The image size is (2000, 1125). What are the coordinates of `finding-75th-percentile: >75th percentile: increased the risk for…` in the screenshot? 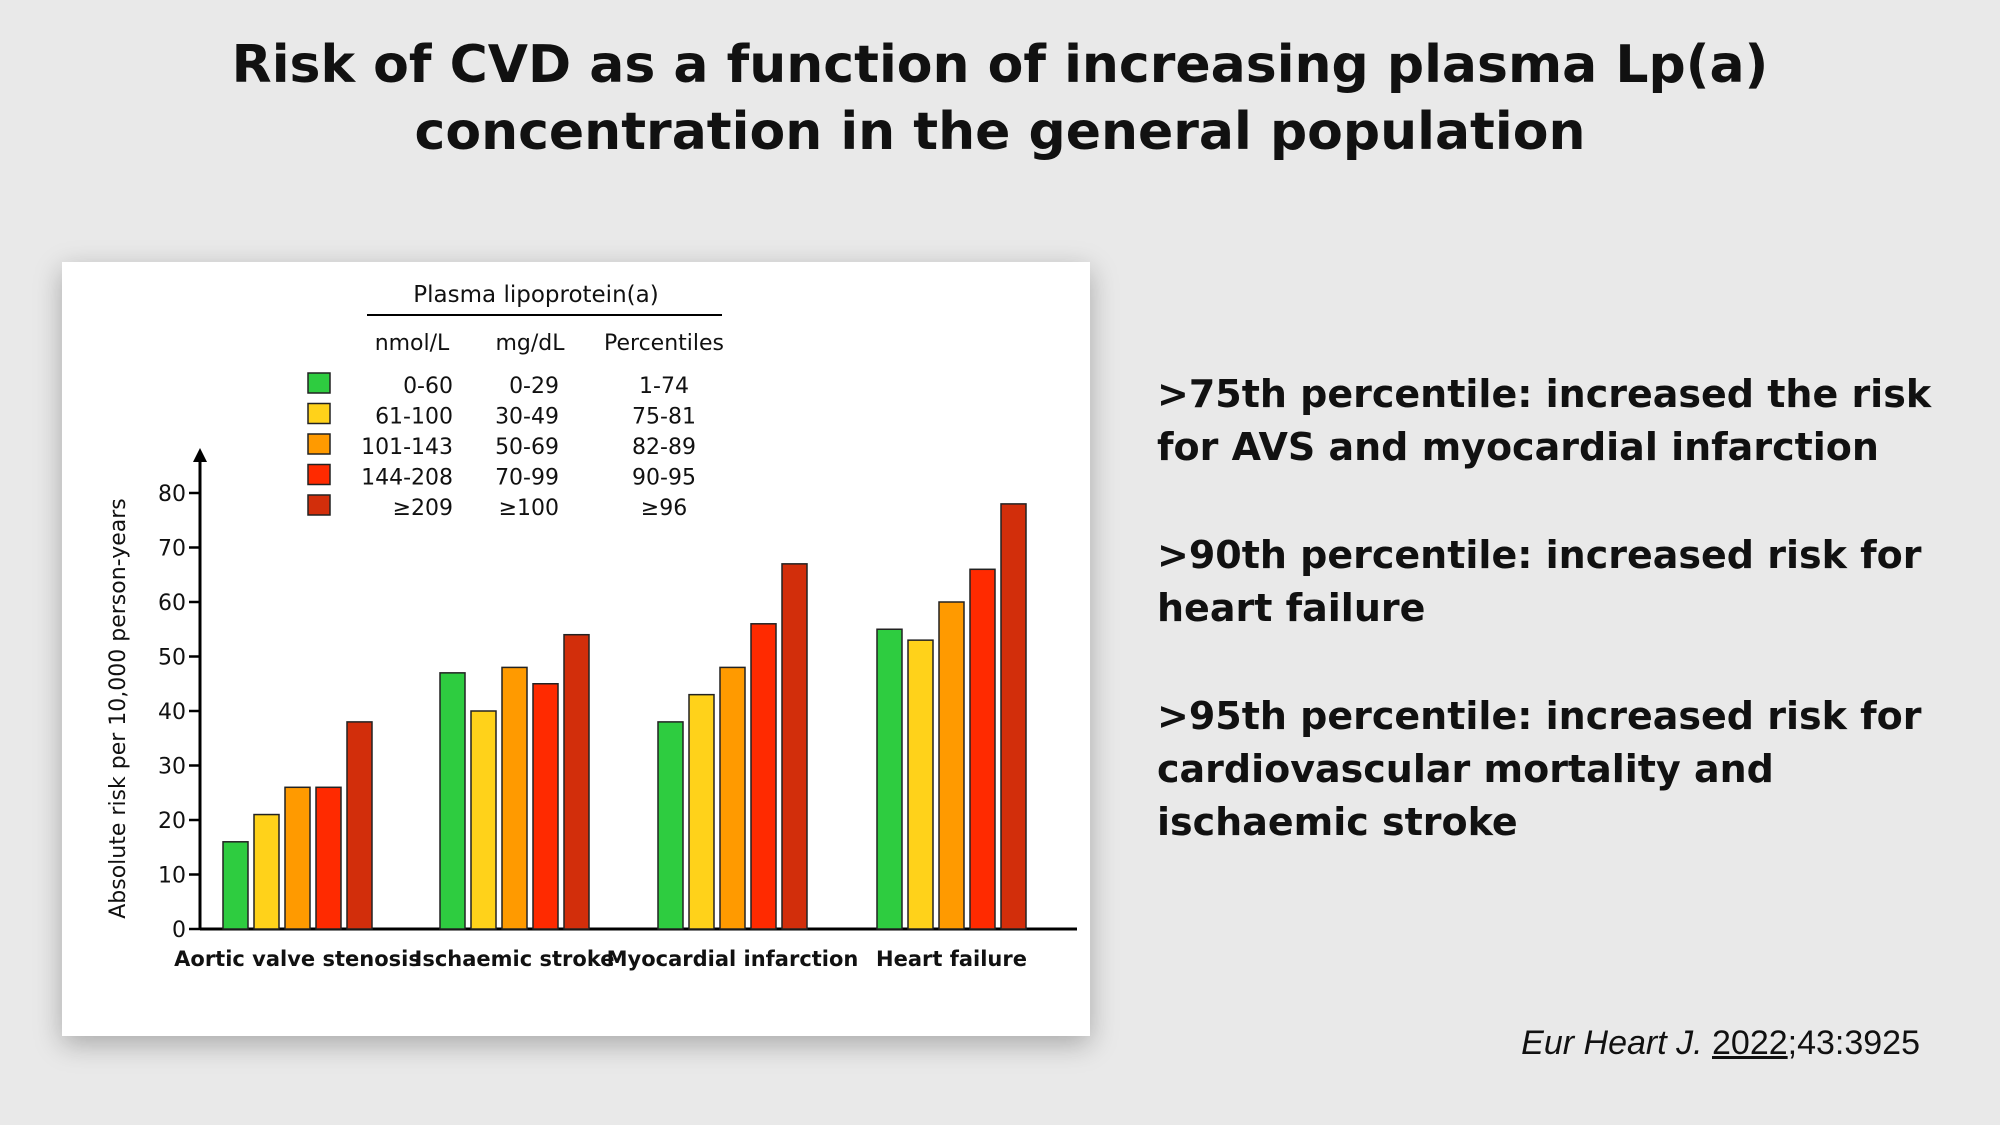 It's located at (1544, 420).